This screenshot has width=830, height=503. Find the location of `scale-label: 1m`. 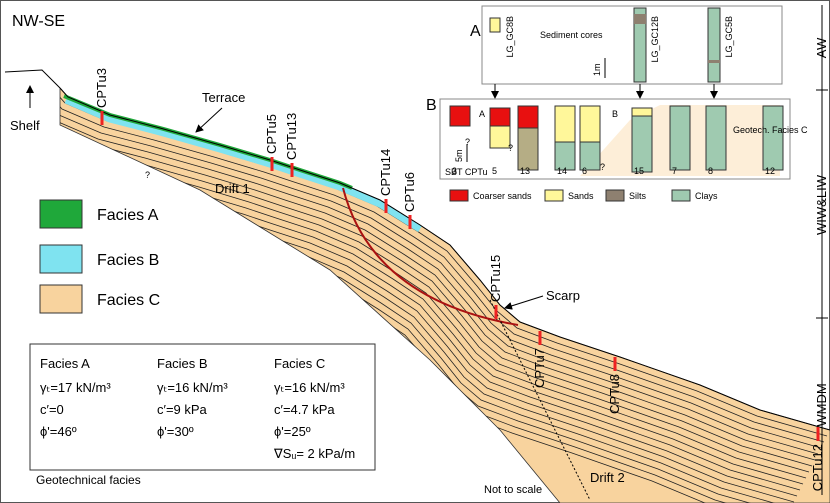

scale-label: 1m is located at coordinates (597, 69).